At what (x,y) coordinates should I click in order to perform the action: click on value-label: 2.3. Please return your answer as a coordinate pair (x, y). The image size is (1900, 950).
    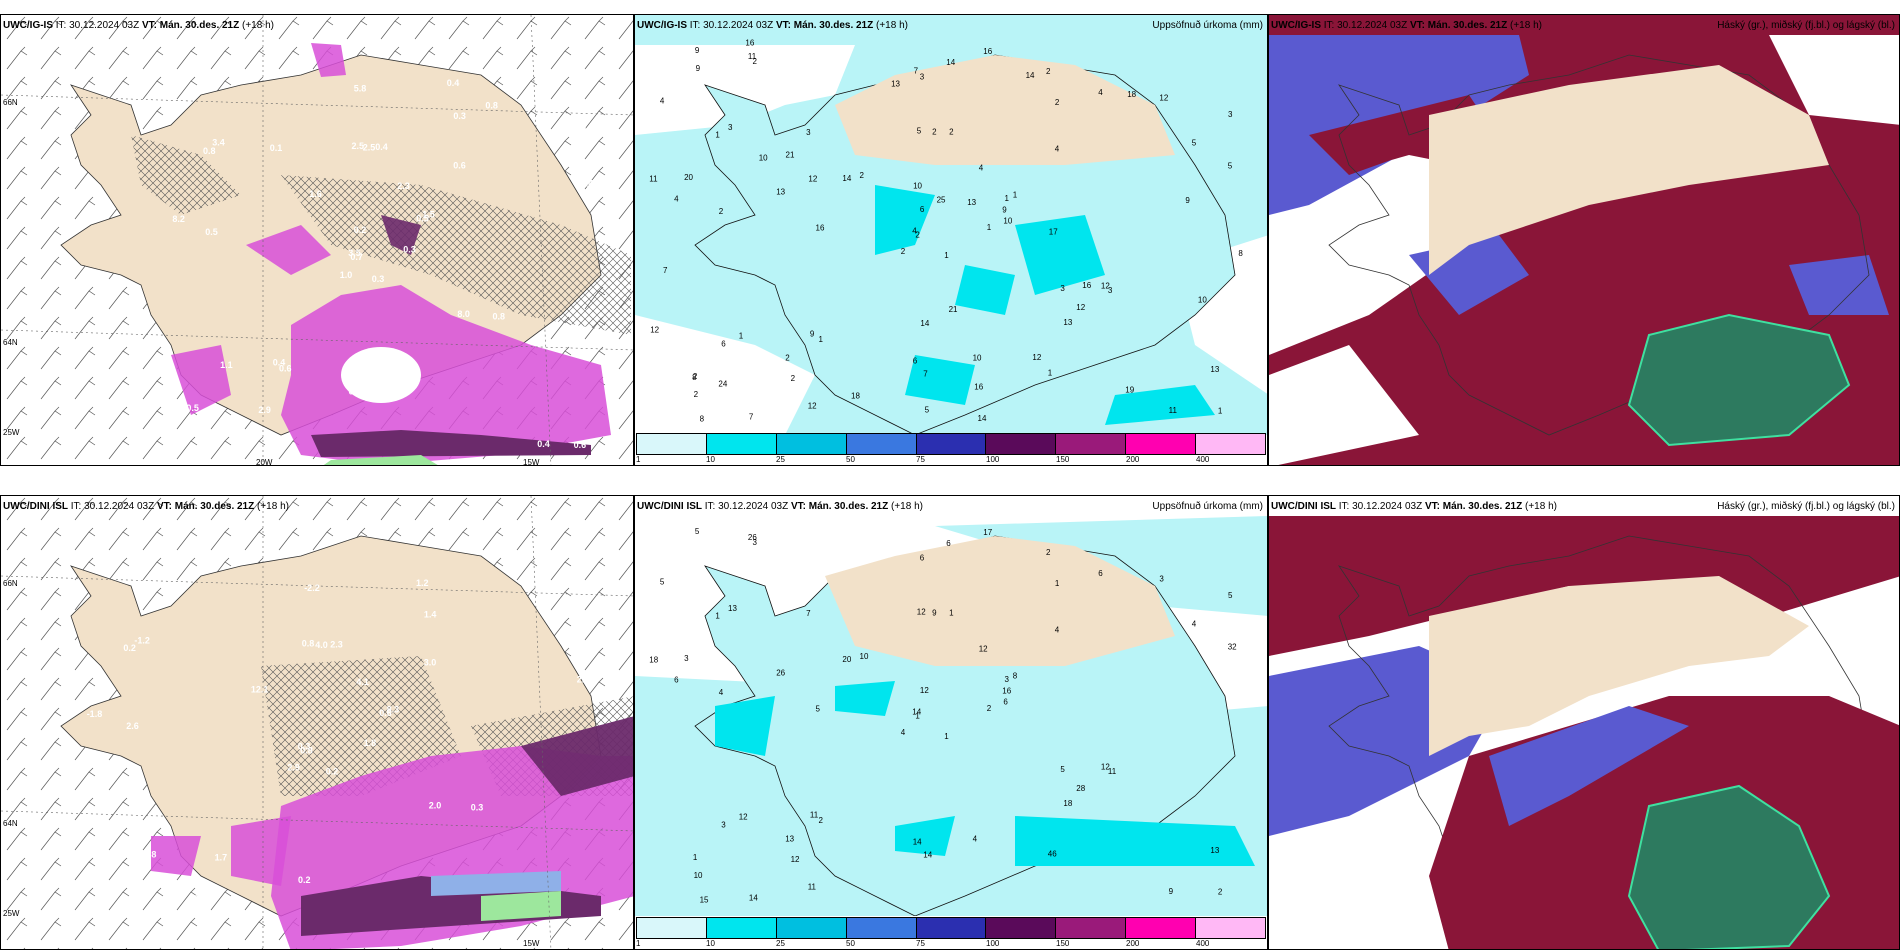
    Looking at the image, I should click on (336, 645).